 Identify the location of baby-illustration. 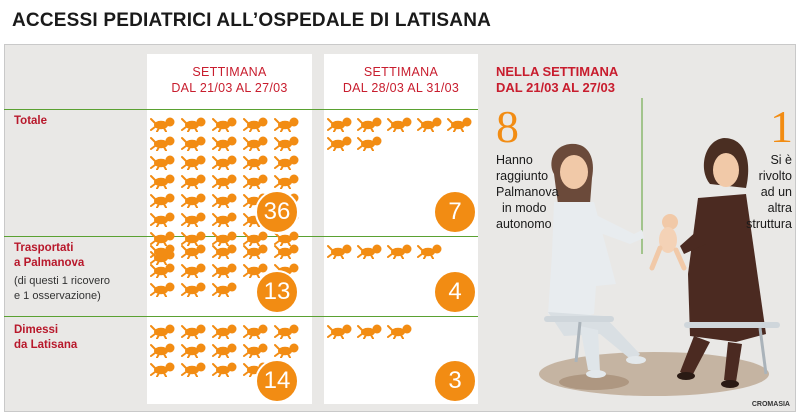
(668, 242).